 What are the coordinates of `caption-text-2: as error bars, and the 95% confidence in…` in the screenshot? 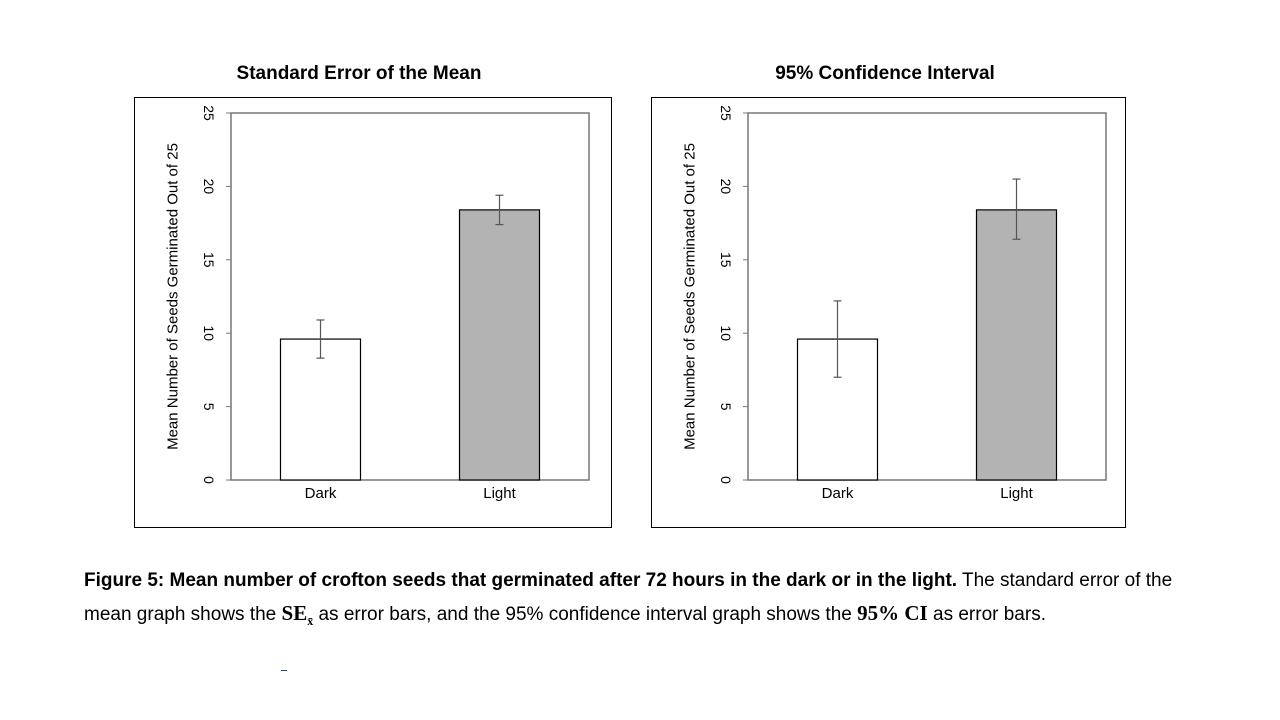 It's located at (585, 614).